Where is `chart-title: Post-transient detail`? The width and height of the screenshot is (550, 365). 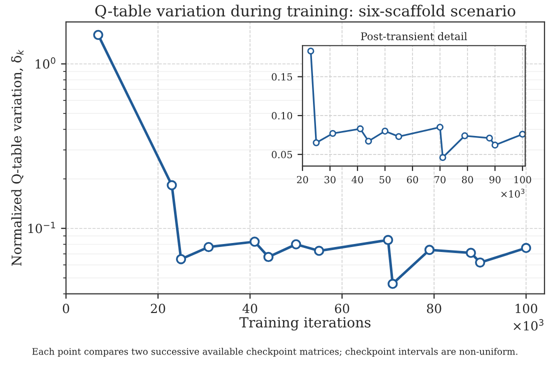 chart-title: Post-transient detail is located at coordinates (414, 36).